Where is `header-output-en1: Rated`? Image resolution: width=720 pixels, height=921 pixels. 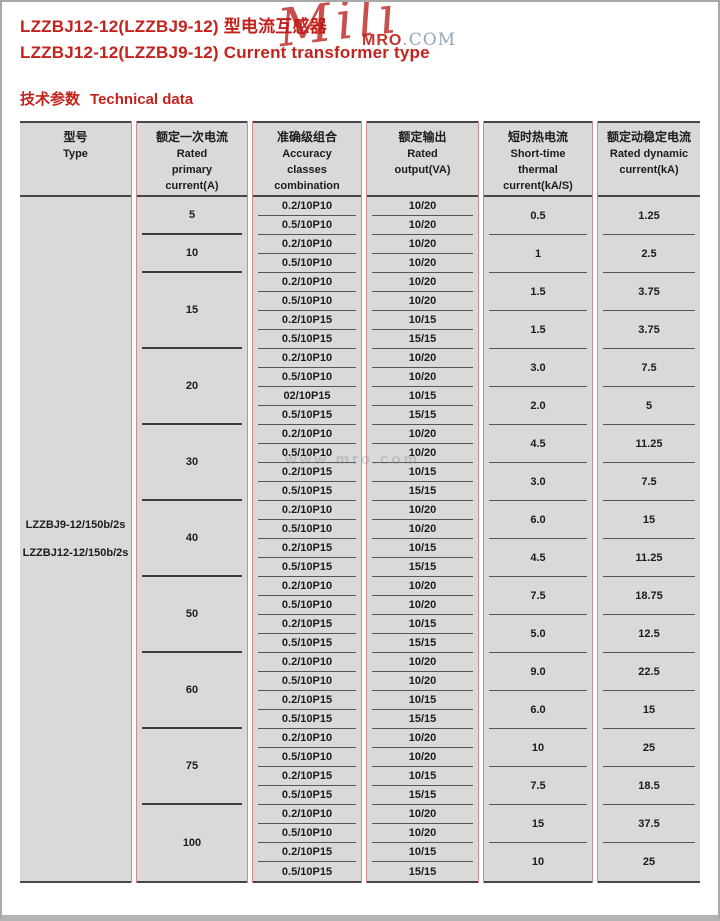 header-output-en1: Rated is located at coordinates (422, 154).